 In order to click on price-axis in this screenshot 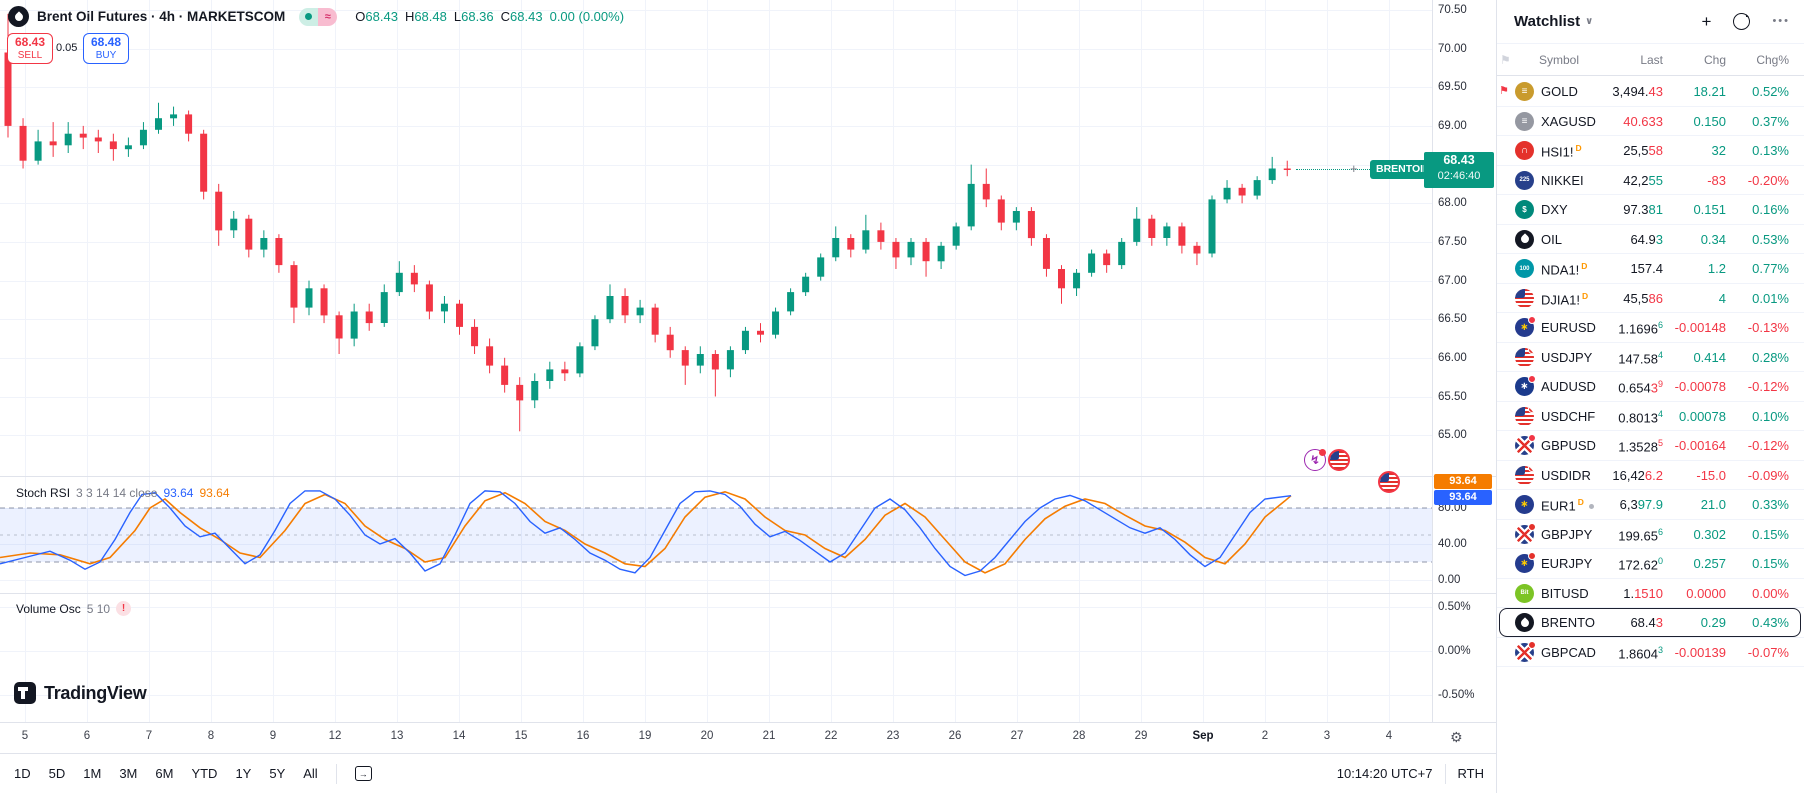, I will do `click(1464, 361)`.